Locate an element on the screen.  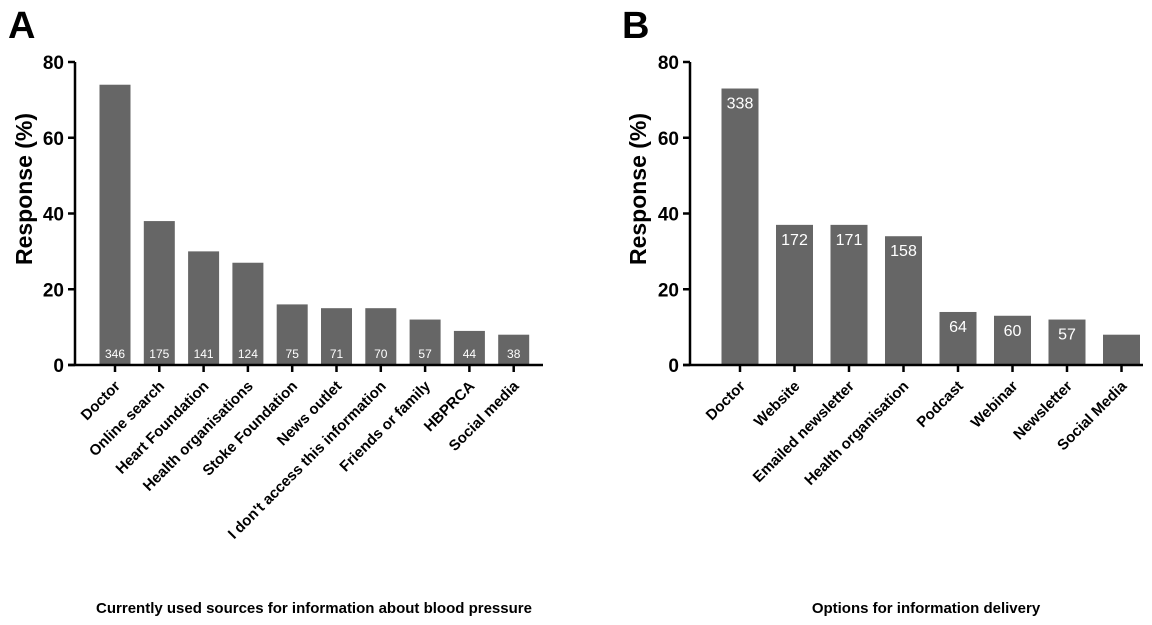
value-labels-b: 338 172 171 158 64 60 57 is located at coordinates (901, 220).